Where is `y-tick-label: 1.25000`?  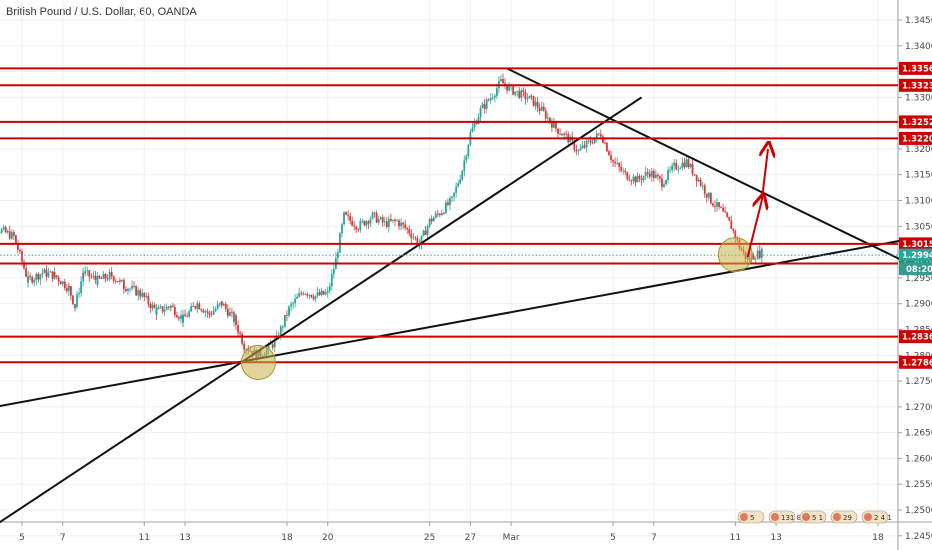
y-tick-label: 1.25000 is located at coordinates (918, 511).